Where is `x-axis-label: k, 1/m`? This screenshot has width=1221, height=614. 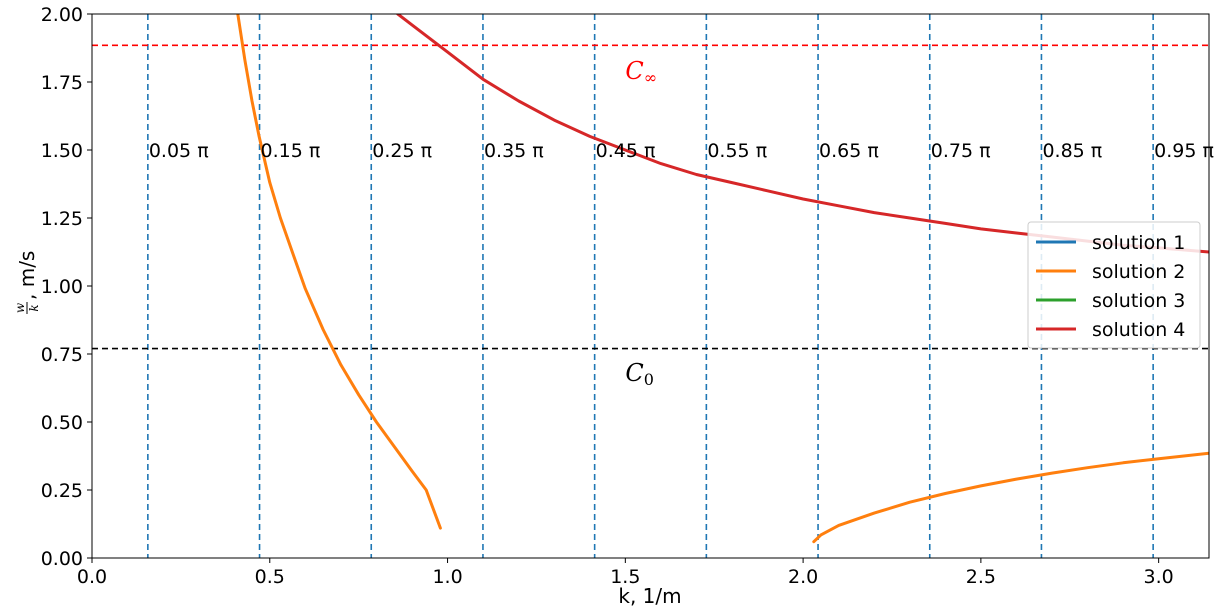
x-axis-label: k, 1/m is located at coordinates (649, 596).